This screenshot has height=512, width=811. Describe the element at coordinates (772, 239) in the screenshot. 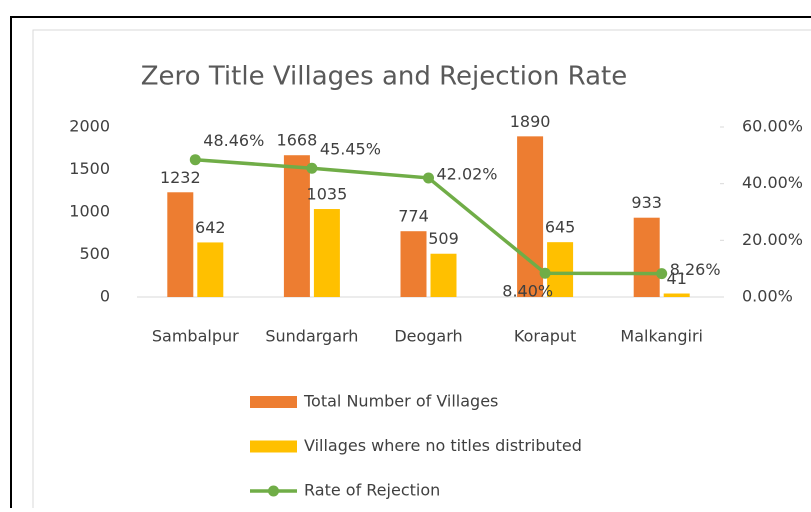

I see `y2-tick-label: 20.00%` at that location.